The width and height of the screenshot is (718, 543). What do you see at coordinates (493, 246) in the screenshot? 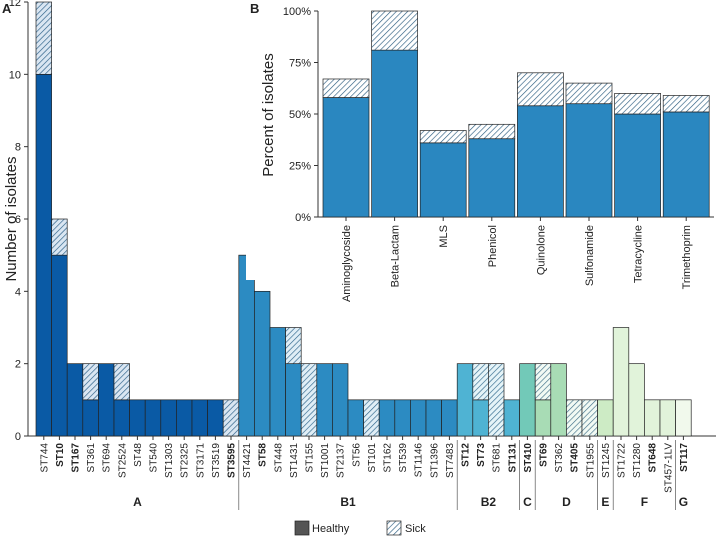
I see `category-label: Phenicol` at bounding box center [493, 246].